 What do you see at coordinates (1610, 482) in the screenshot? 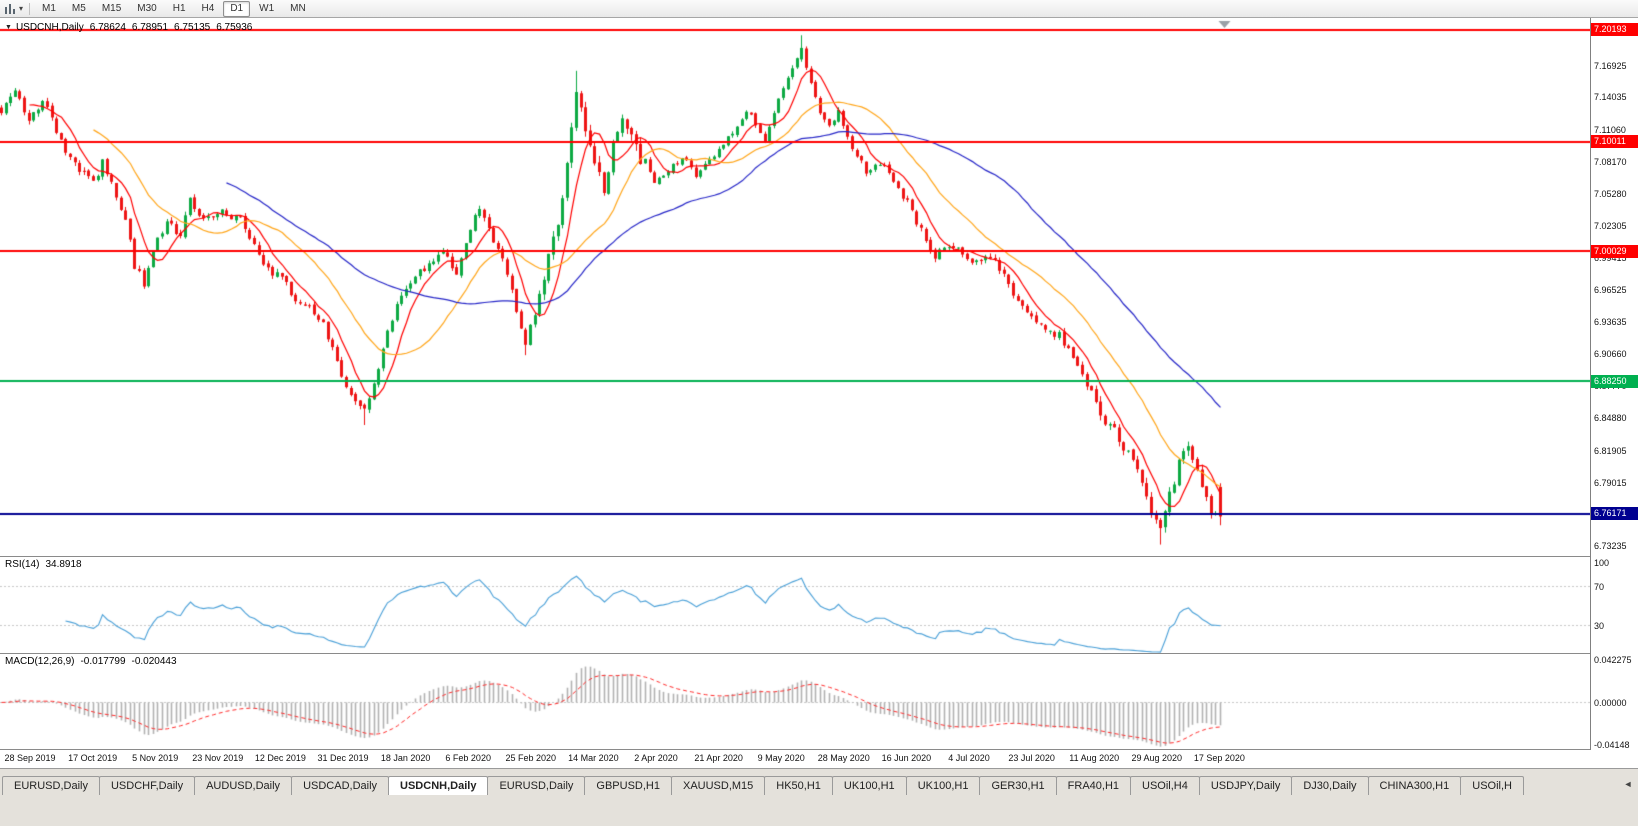
I see `price-axis-label: 6.79015` at bounding box center [1610, 482].